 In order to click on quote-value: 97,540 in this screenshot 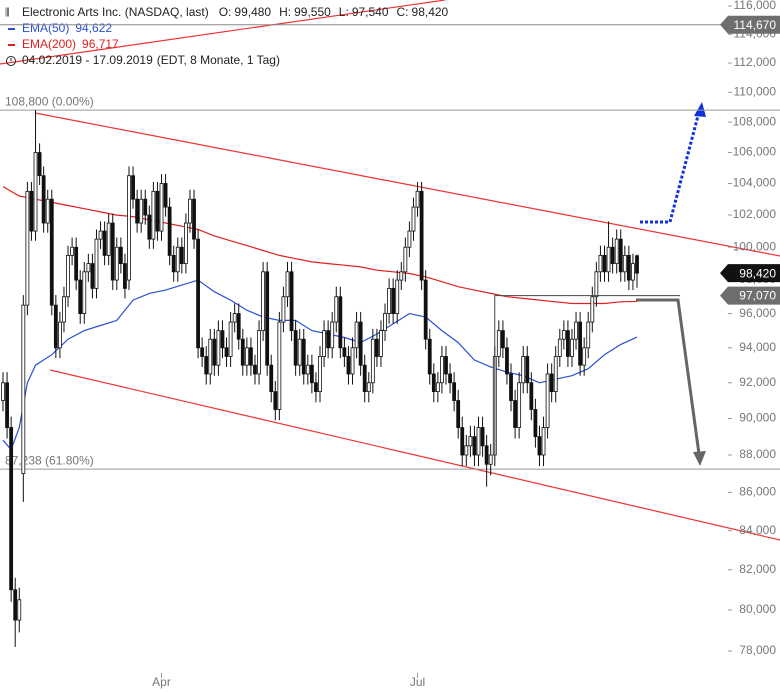, I will do `click(370, 12)`.